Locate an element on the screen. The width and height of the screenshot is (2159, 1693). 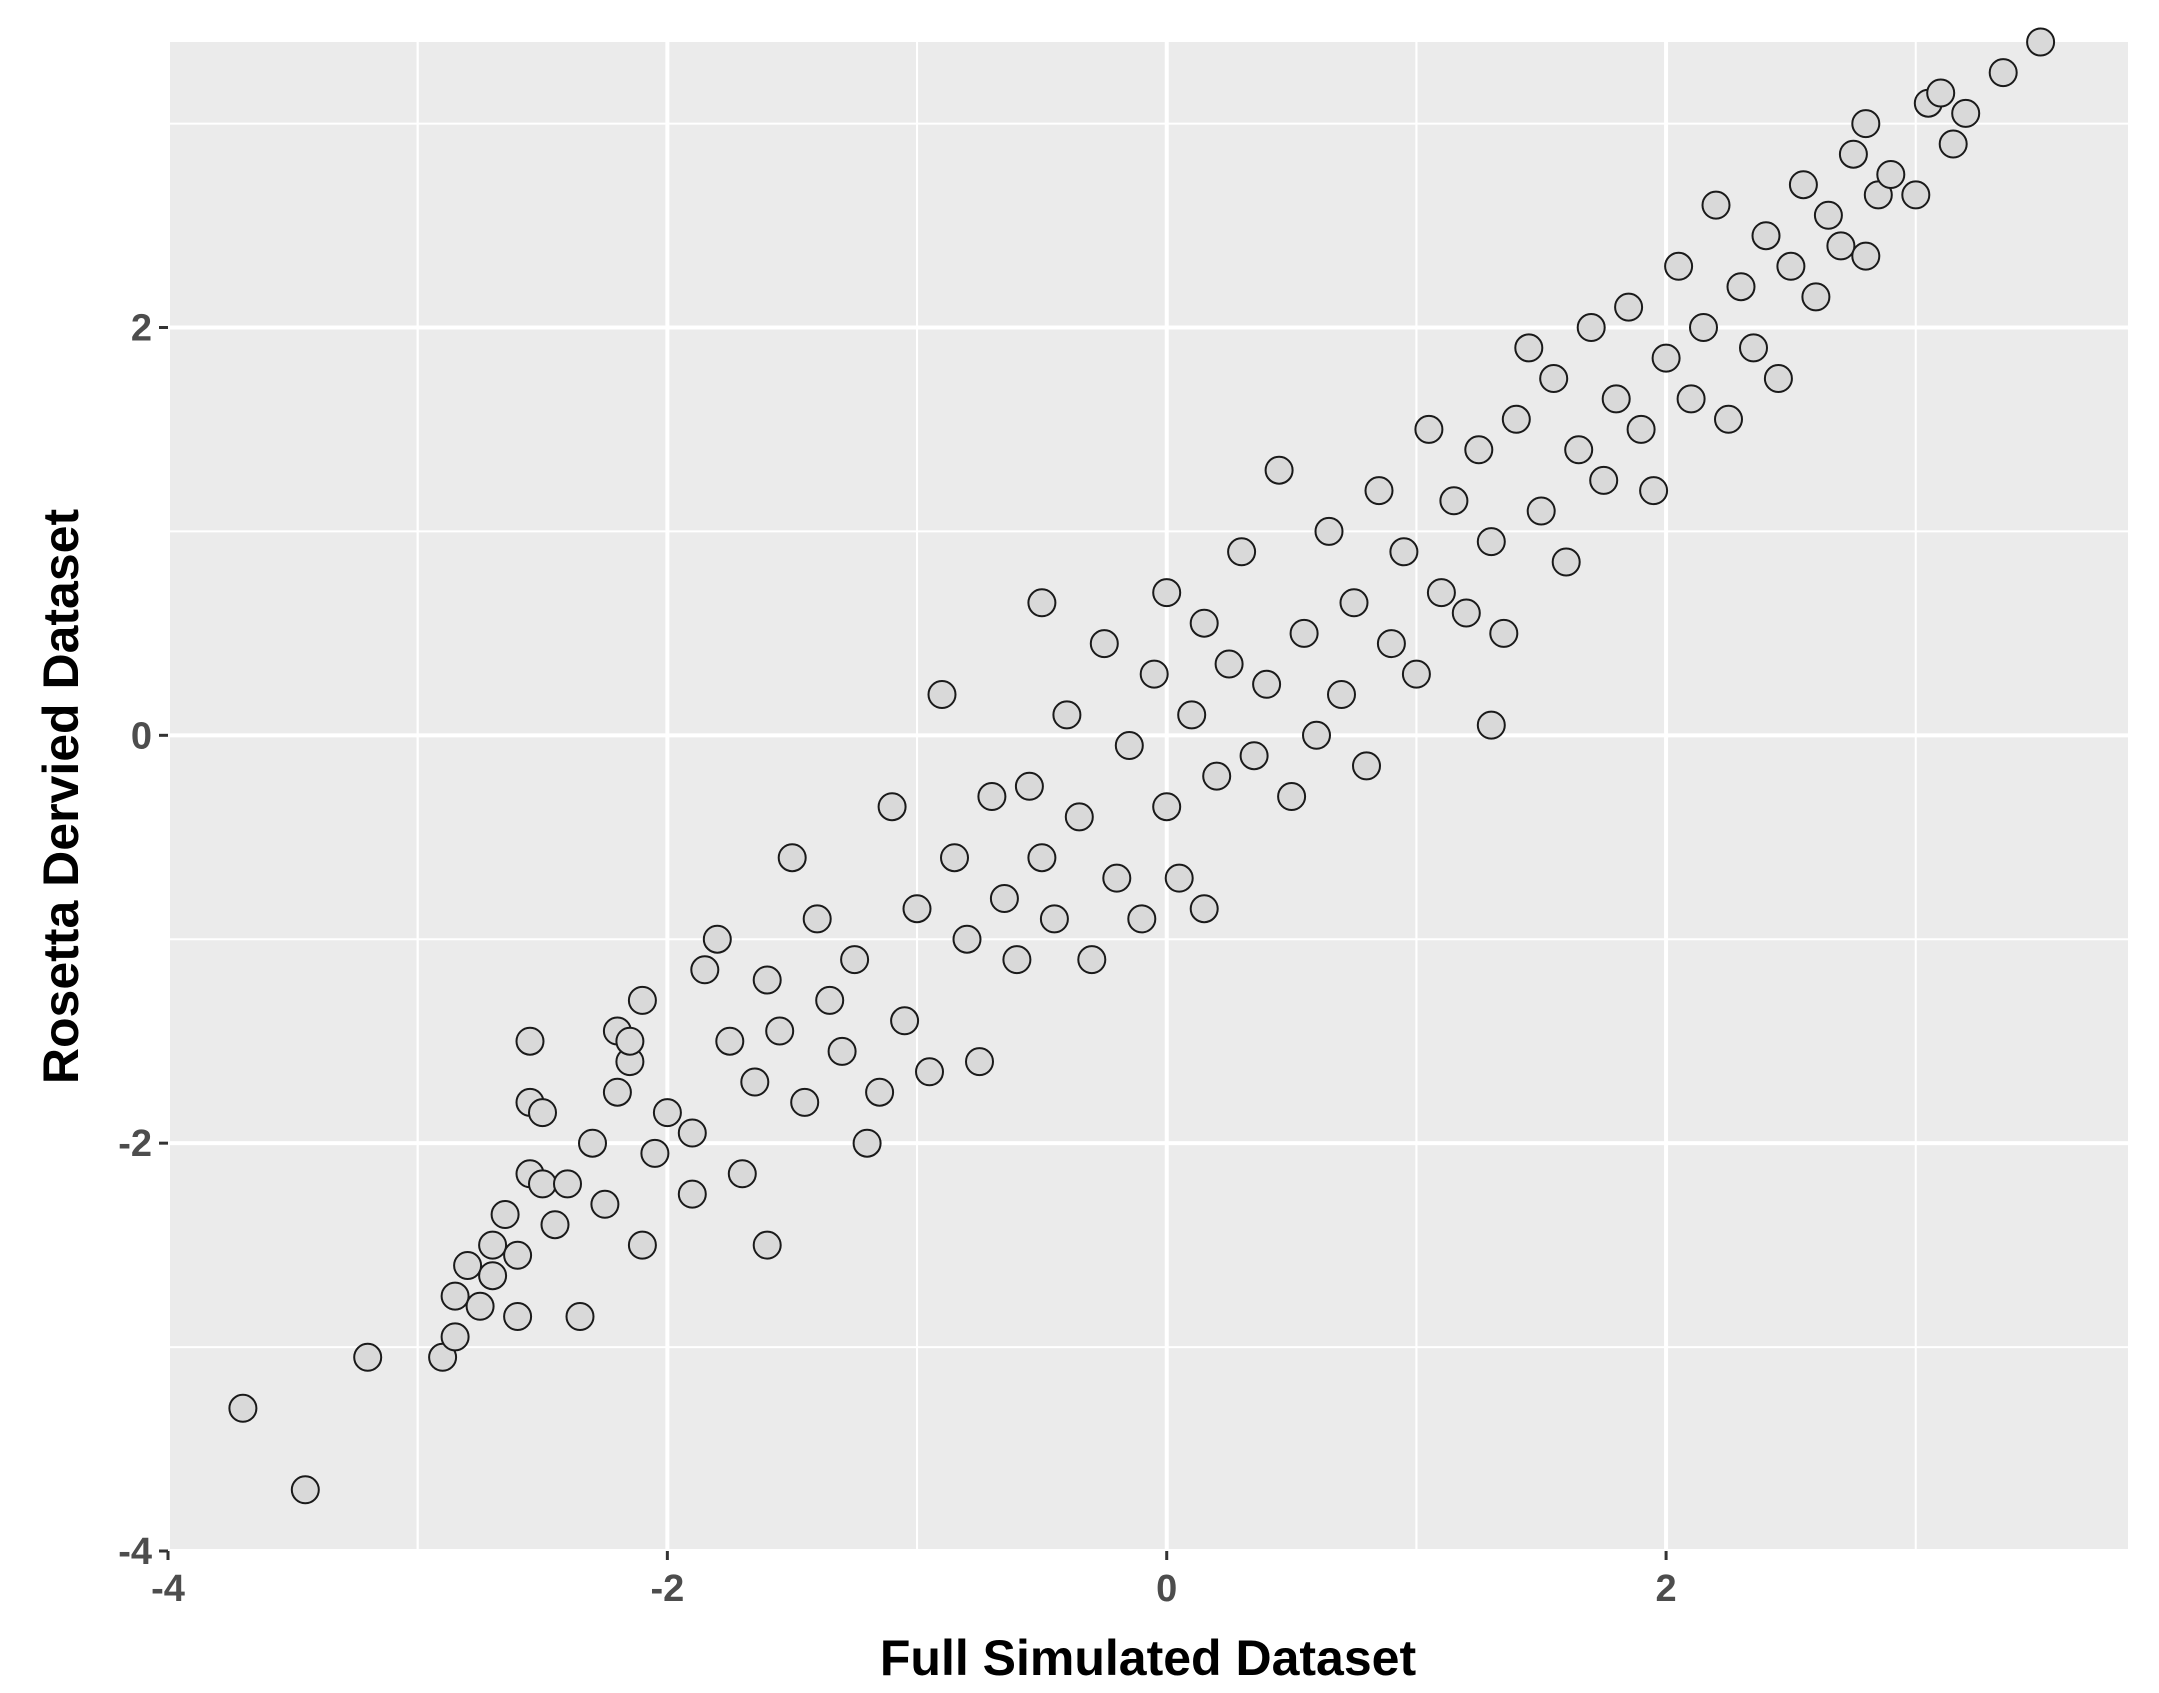
y-axis: -4 -2 0 2 is located at coordinates (143, 940).